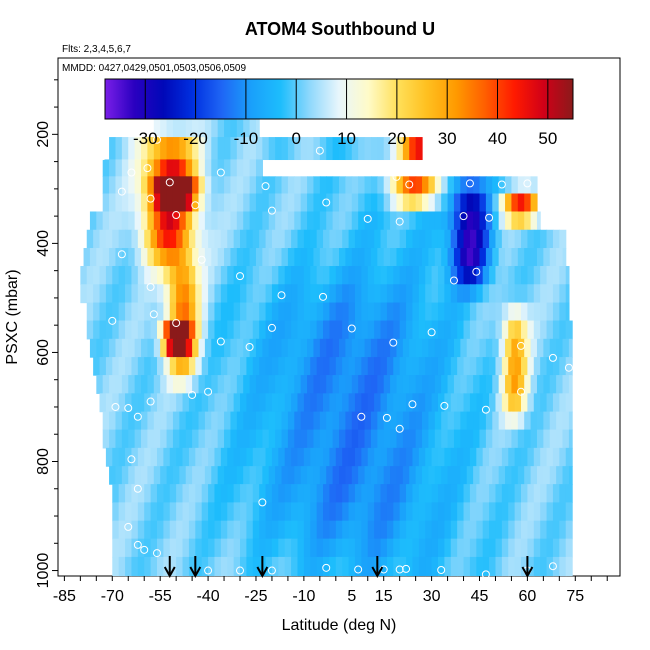 This screenshot has width=650, height=650. I want to click on x-tick-label: -40, so click(208, 596).